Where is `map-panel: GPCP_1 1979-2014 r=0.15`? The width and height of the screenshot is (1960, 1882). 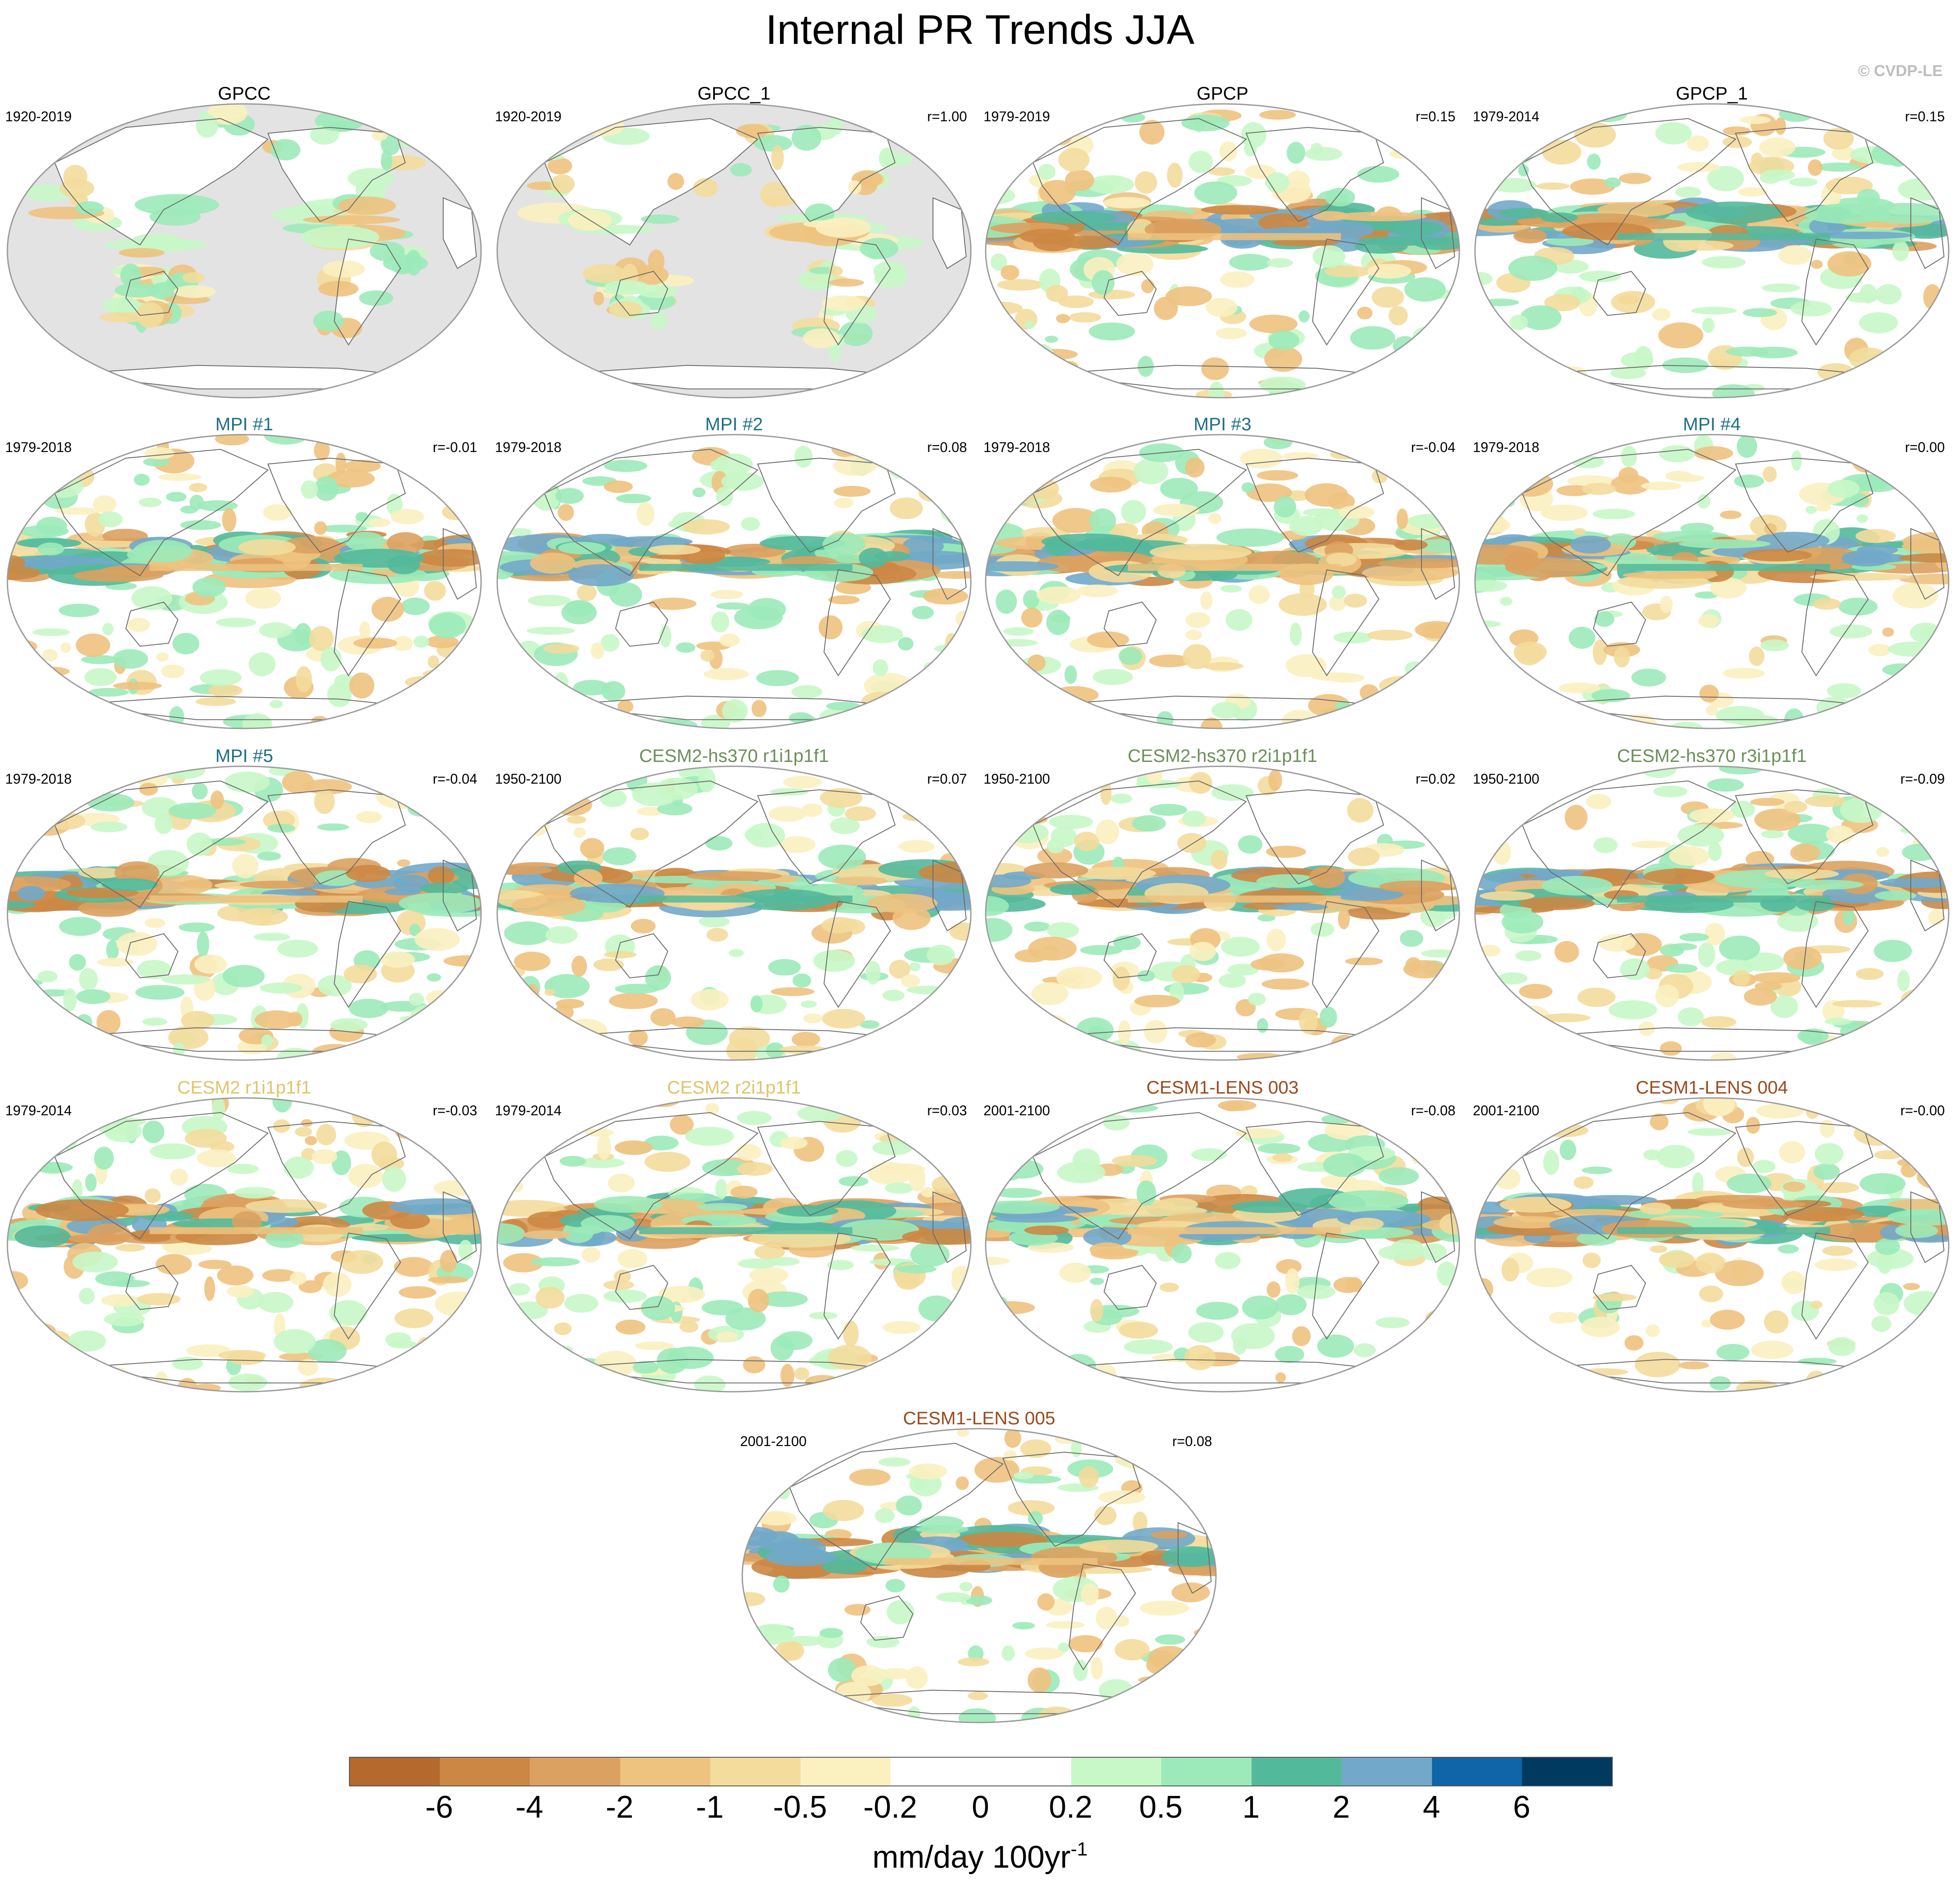 map-panel: GPCP_1 1979-2014 r=0.15 is located at coordinates (1712, 243).